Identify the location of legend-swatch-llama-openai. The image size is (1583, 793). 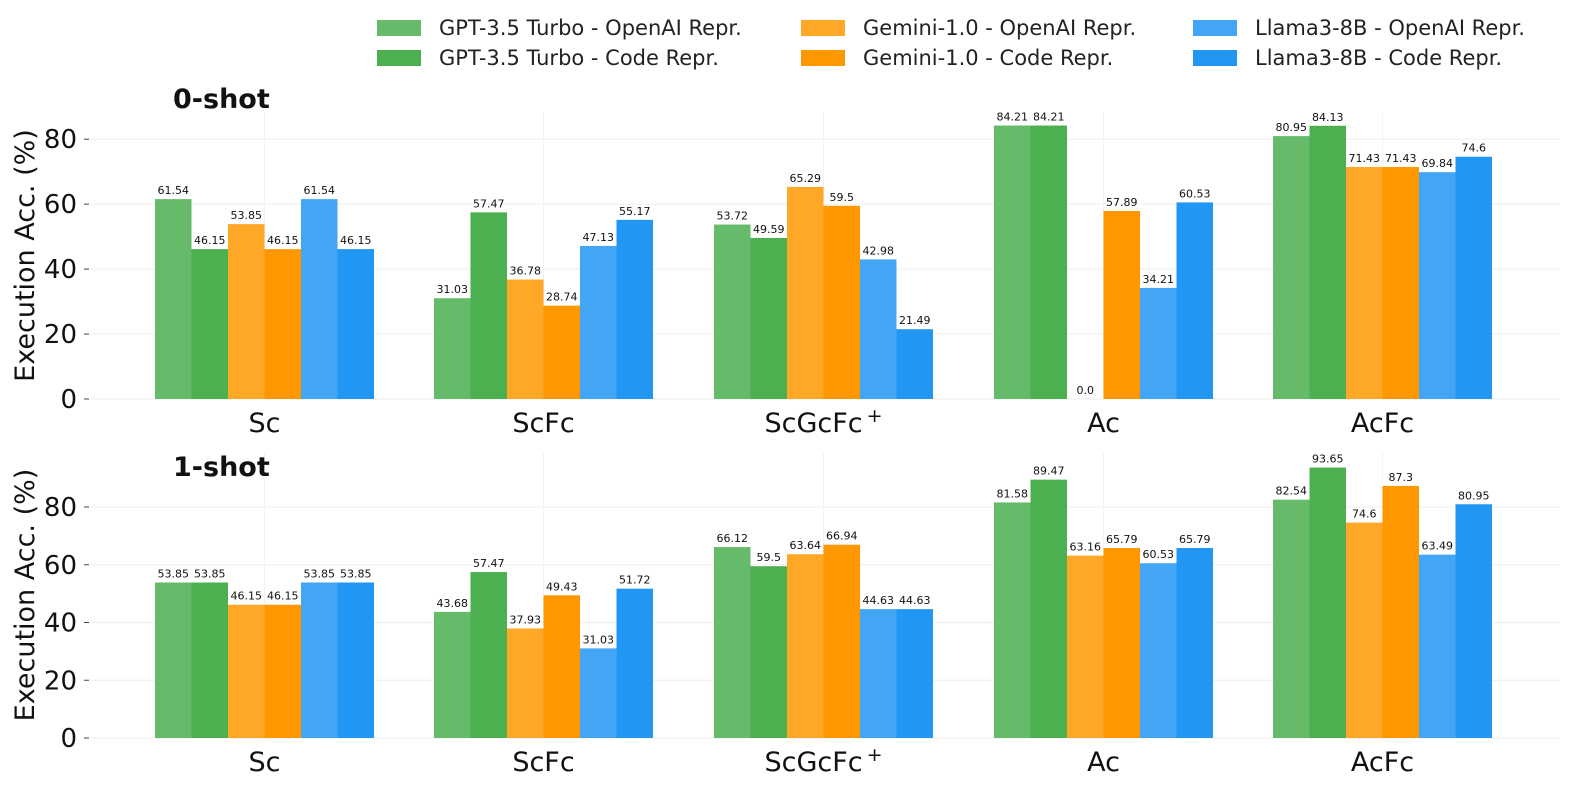
(1215, 28).